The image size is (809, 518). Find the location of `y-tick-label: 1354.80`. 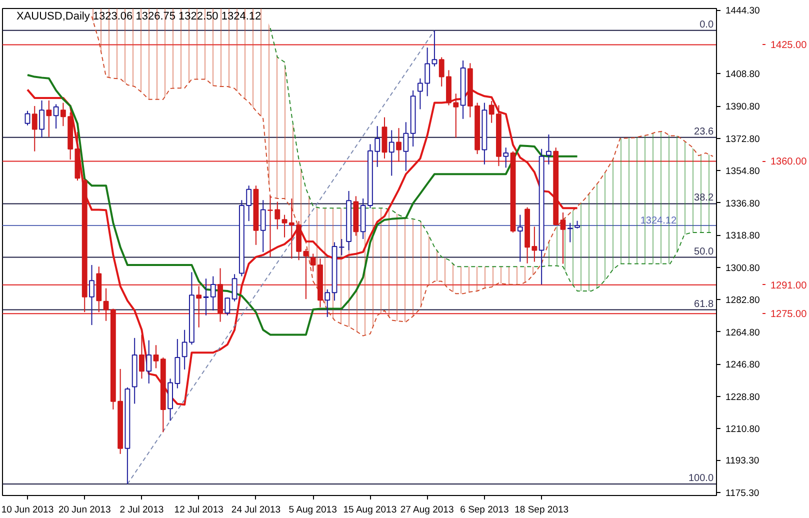

y-tick-label: 1354.80 is located at coordinates (743, 172).